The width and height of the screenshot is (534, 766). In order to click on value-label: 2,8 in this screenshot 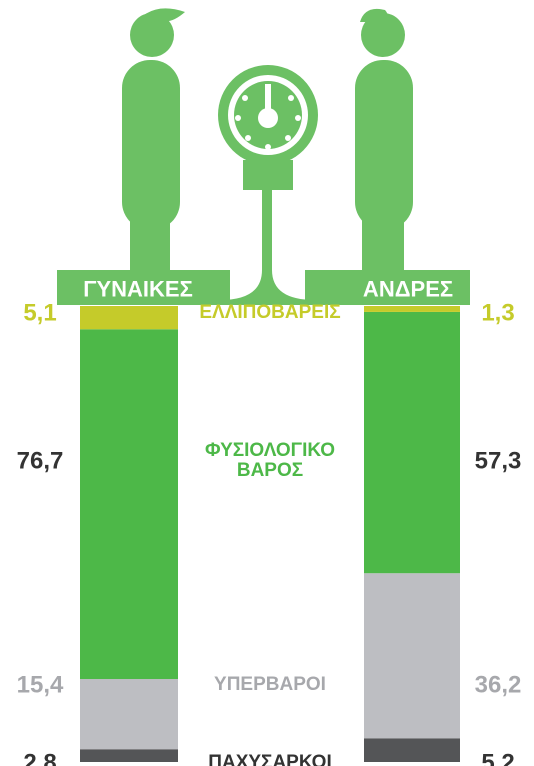, I will do `click(40, 757)`.